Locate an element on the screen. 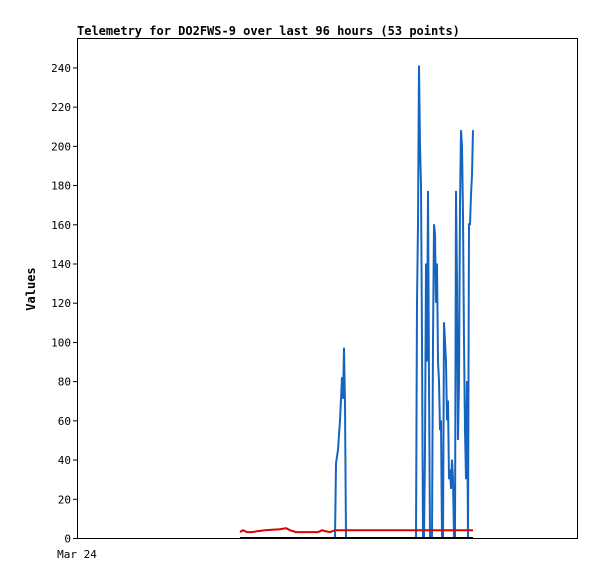 The height and width of the screenshot is (579, 597). x-axis-ticks: Mar 24 is located at coordinates (77, 554).